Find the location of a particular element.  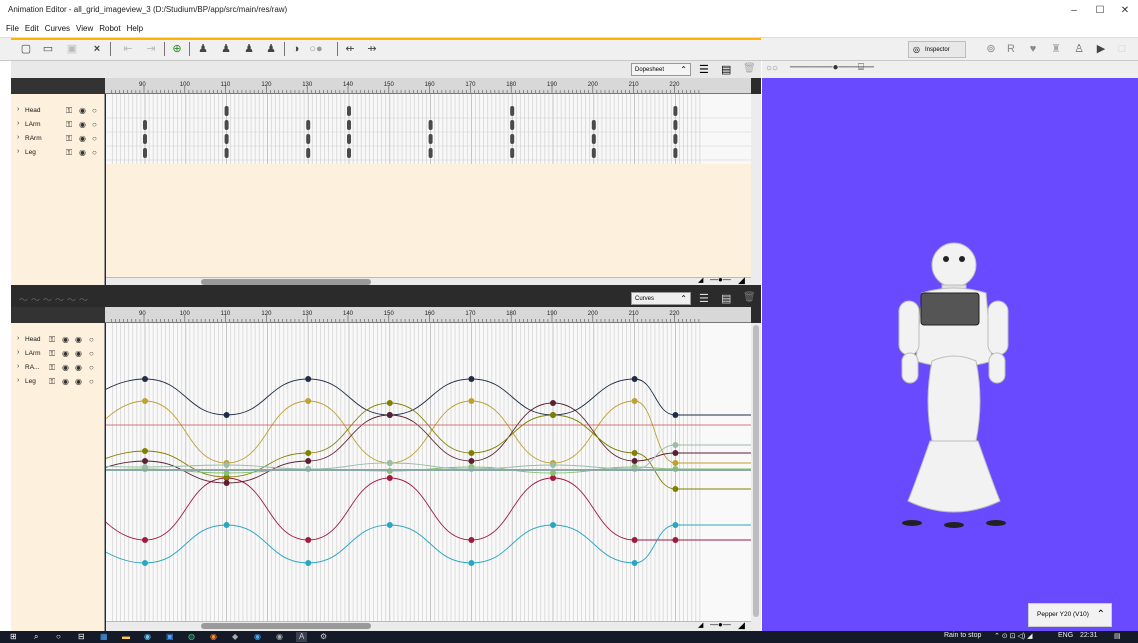

robot-pose-icon-1: ♟ is located at coordinates (203, 49).